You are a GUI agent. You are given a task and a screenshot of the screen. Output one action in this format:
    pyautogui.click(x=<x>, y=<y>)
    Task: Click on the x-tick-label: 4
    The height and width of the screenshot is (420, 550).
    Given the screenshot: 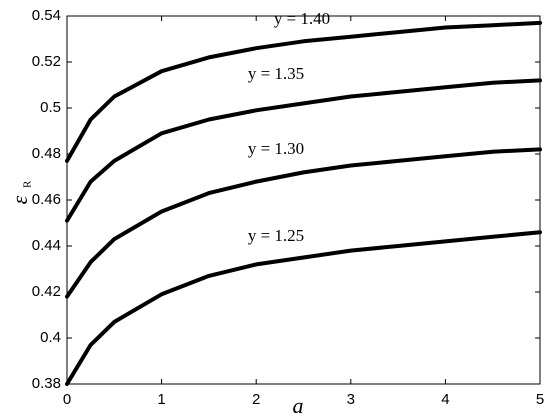 What is the action you would take?
    pyautogui.click(x=445, y=399)
    